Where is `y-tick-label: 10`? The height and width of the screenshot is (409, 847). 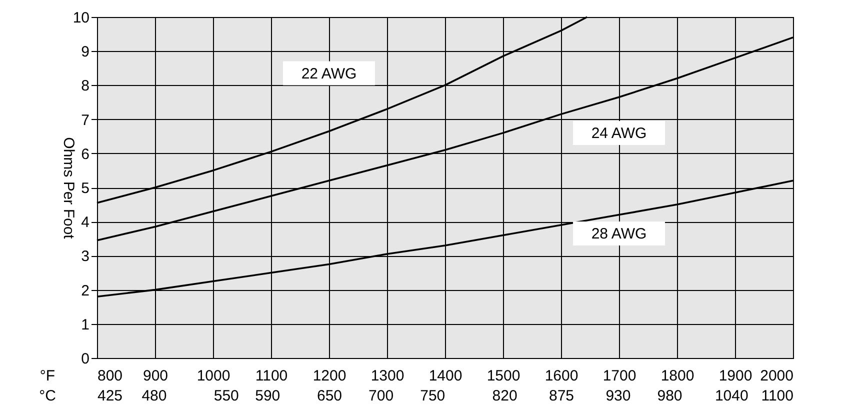 y-tick-label: 10 is located at coordinates (81, 18).